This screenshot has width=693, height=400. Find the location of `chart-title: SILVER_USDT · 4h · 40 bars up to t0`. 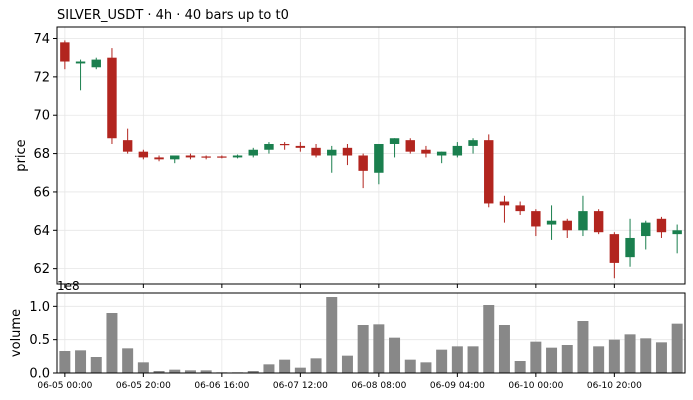

chart-title: SILVER_USDT · 4h · 40 bars up to t0 is located at coordinates (173, 15).